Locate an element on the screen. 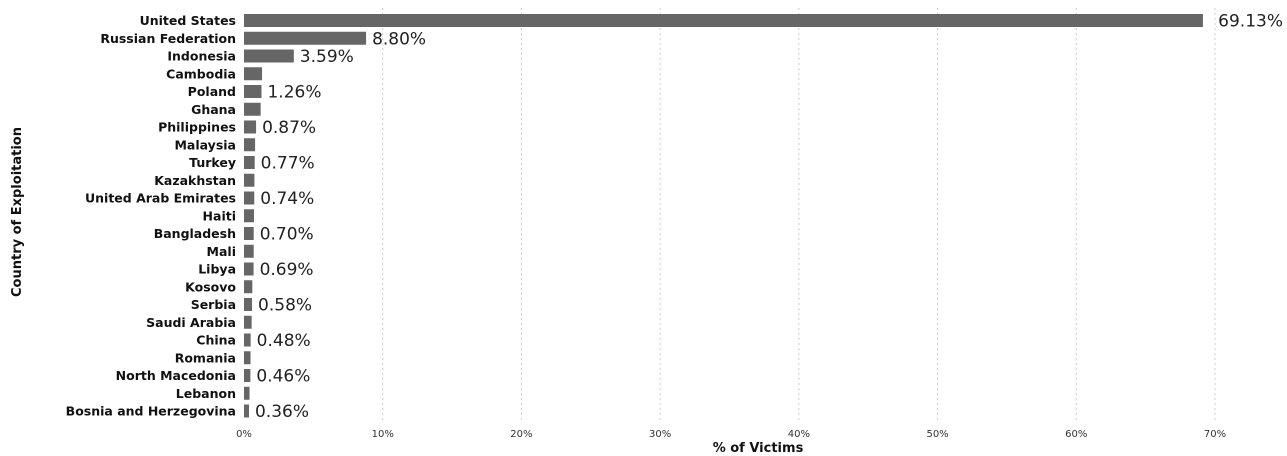 The width and height of the screenshot is (1287, 456). category-label: Philippines is located at coordinates (197, 127).